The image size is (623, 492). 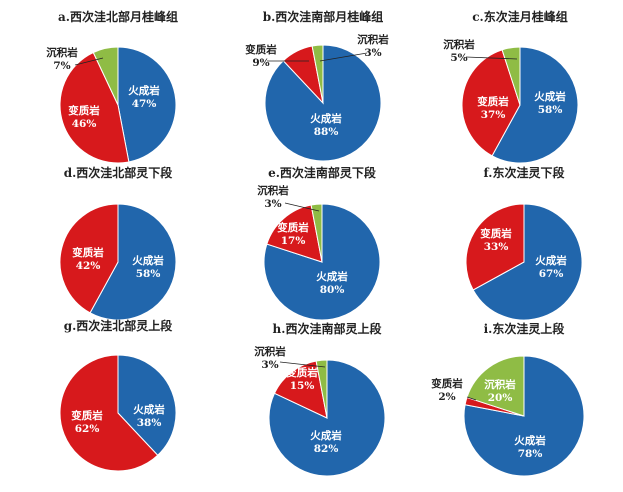 What do you see at coordinates (525, 328) in the screenshot?
I see `panel-title: i.东次洼灵上段` at bounding box center [525, 328].